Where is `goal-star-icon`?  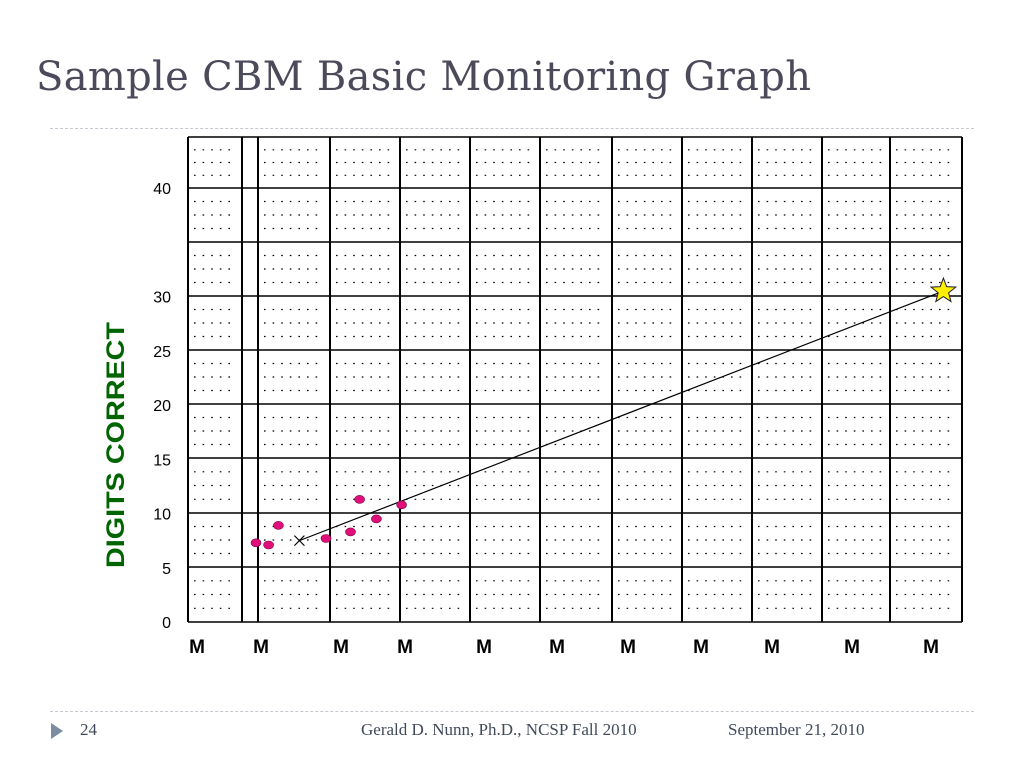 goal-star-icon is located at coordinates (943, 289).